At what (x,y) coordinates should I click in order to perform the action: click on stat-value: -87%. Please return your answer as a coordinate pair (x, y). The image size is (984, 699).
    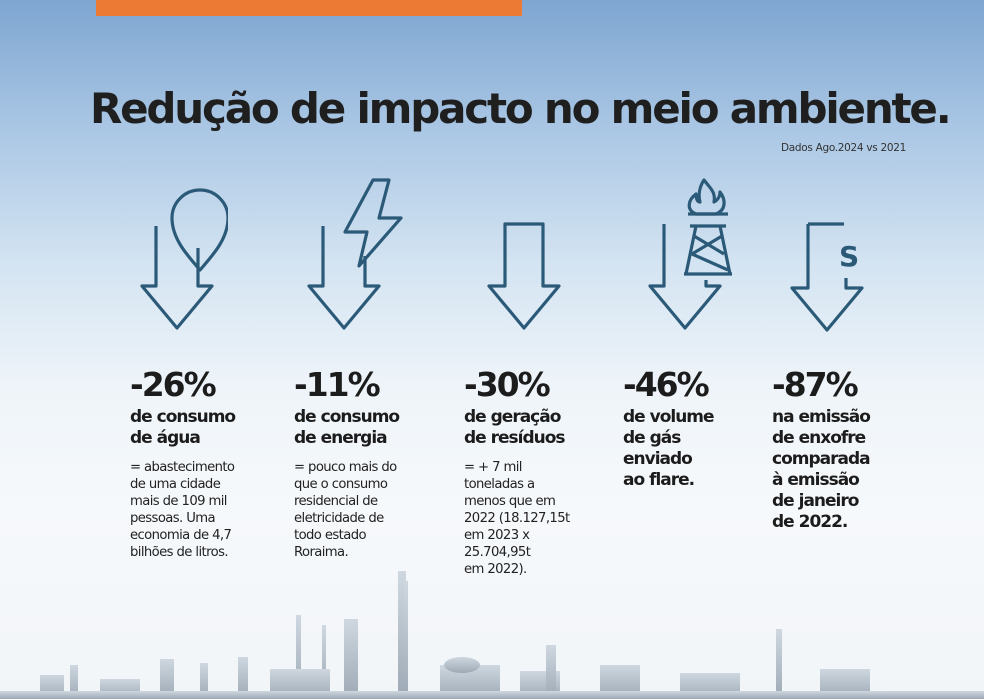
    Looking at the image, I should click on (815, 384).